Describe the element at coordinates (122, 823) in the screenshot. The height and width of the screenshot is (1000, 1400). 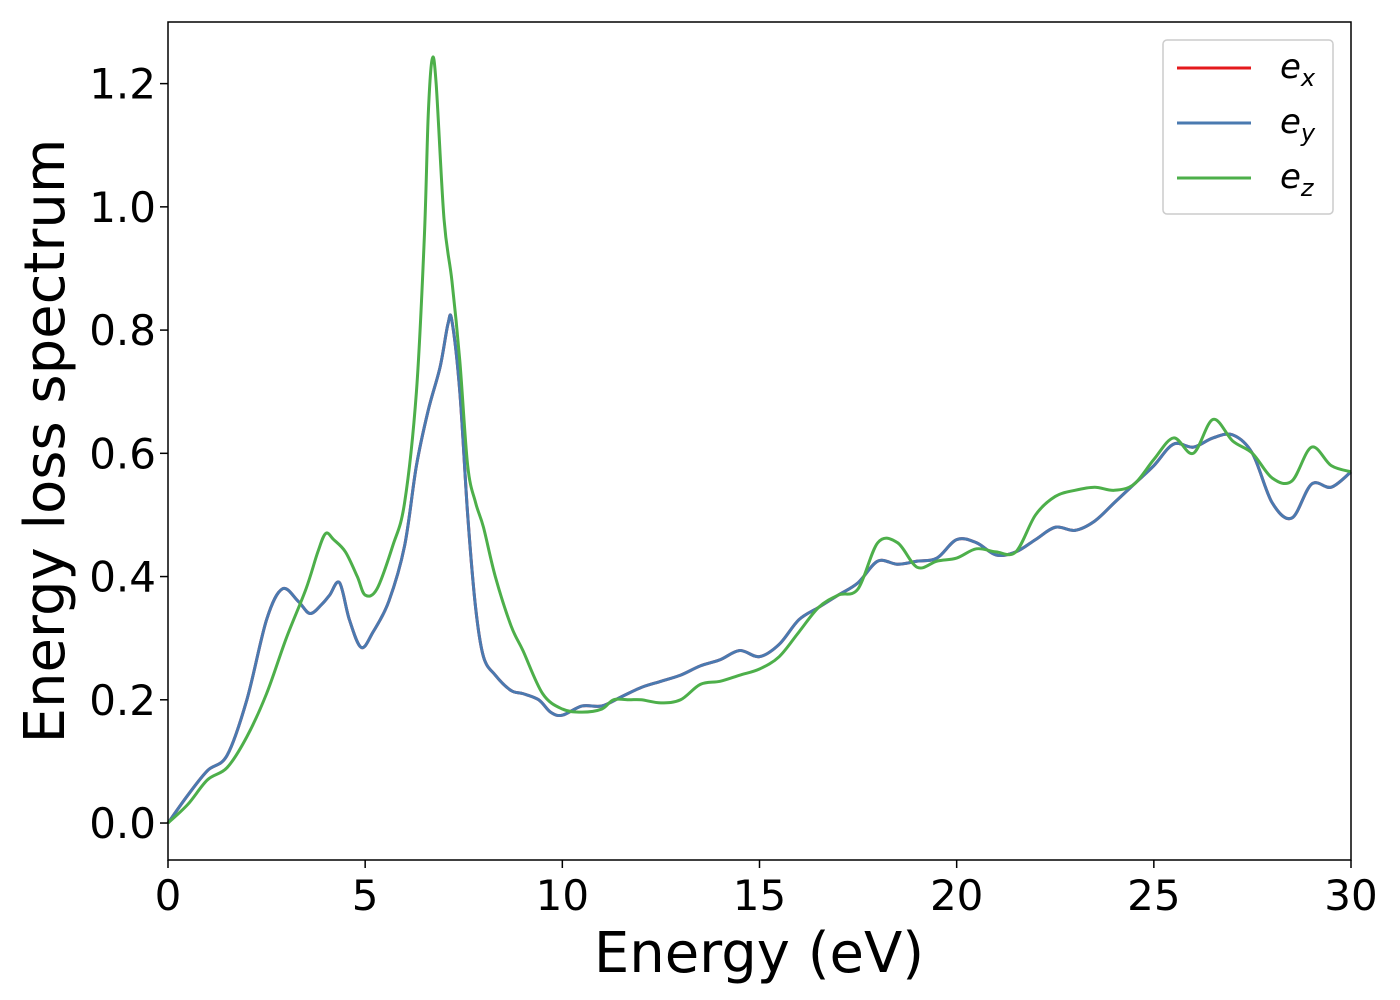
I see `y-tick-label: 0.0` at that location.